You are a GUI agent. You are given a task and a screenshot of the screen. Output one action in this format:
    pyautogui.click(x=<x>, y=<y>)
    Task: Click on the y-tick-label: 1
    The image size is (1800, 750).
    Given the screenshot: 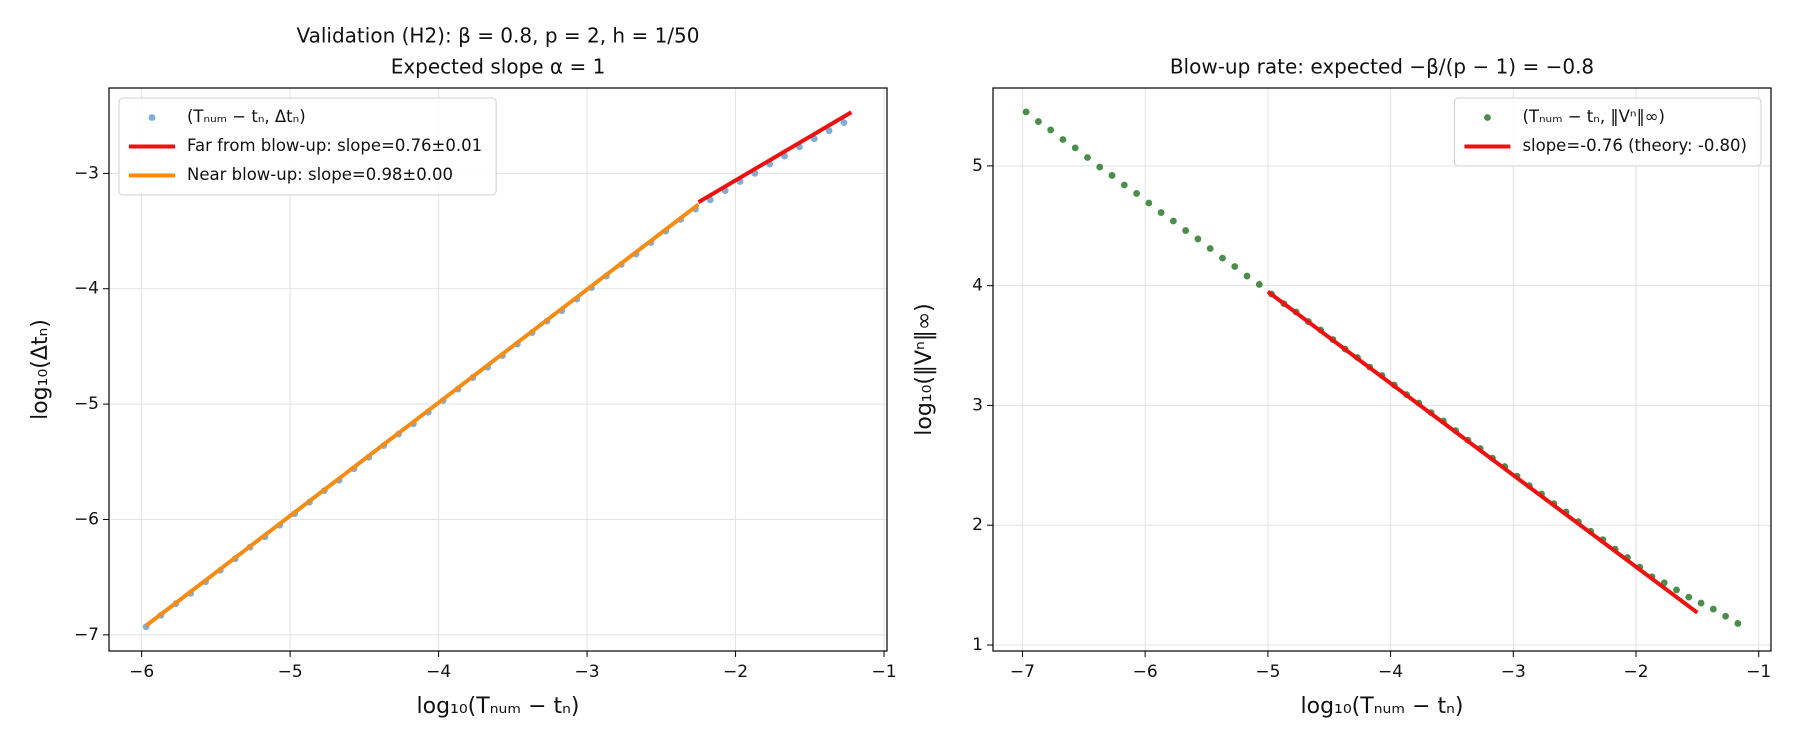 What is the action you would take?
    pyautogui.click(x=977, y=645)
    